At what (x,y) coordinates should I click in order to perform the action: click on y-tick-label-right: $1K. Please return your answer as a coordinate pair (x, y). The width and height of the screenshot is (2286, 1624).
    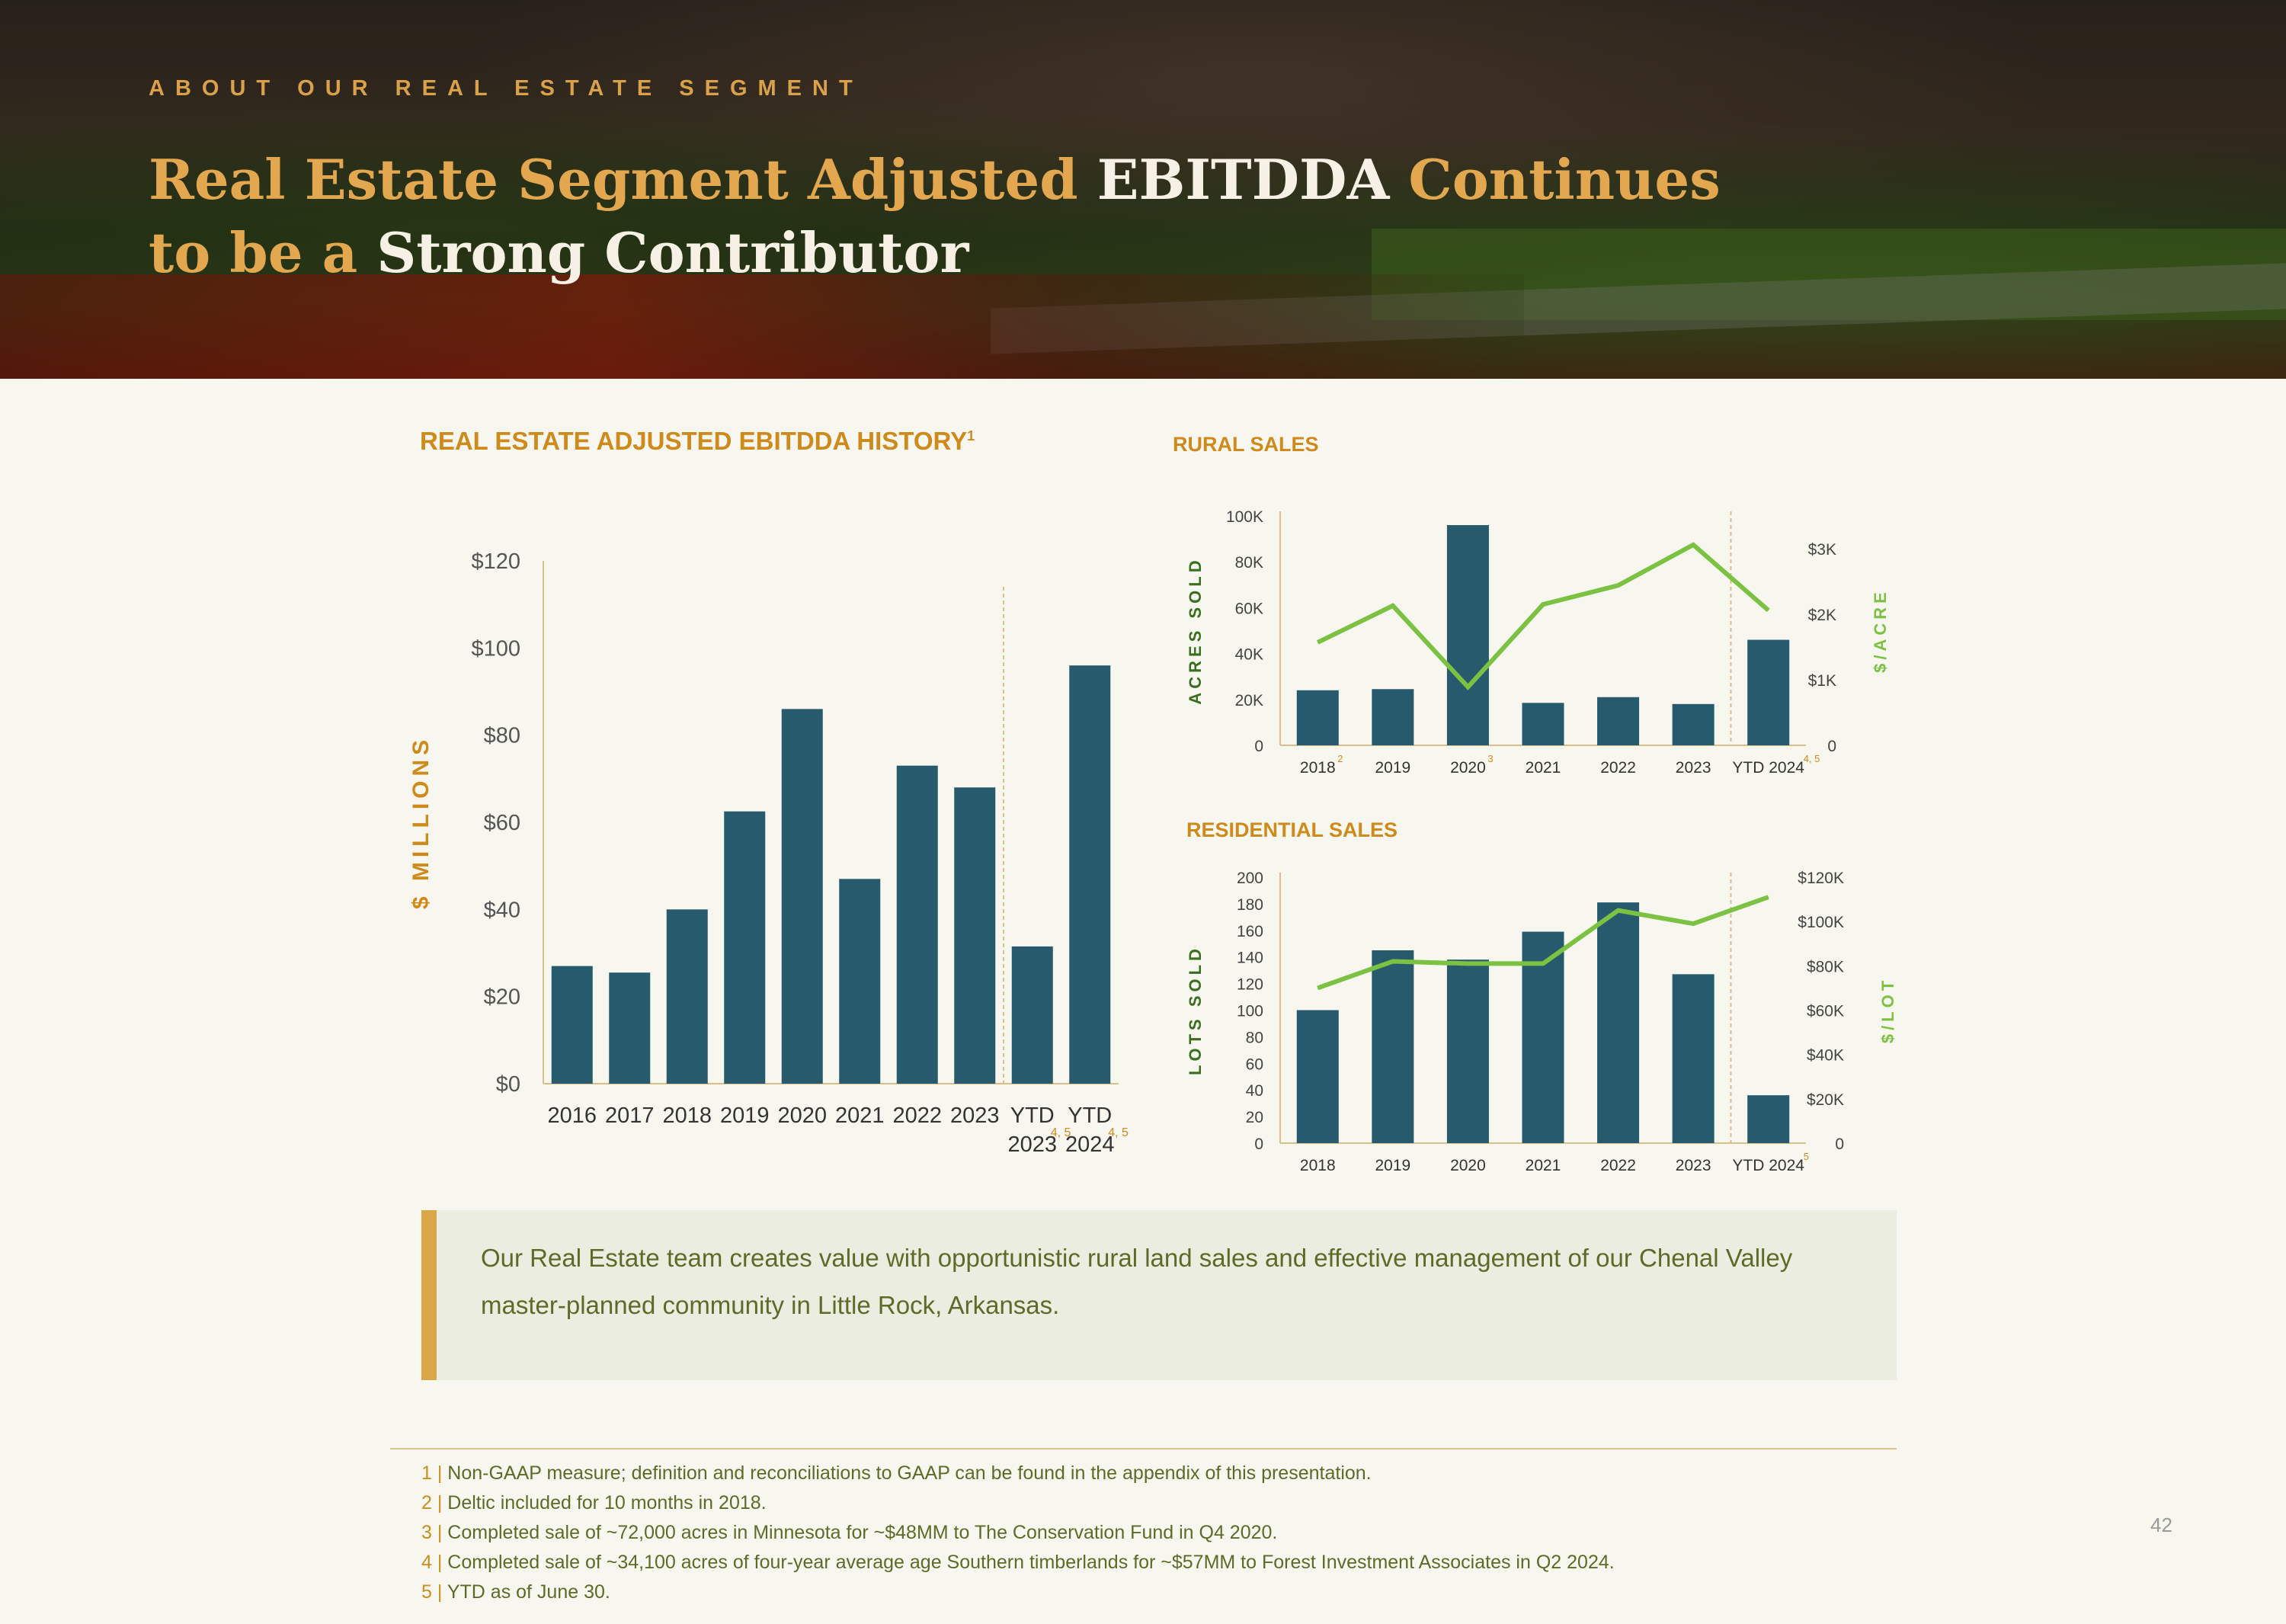
    Looking at the image, I should click on (1822, 681).